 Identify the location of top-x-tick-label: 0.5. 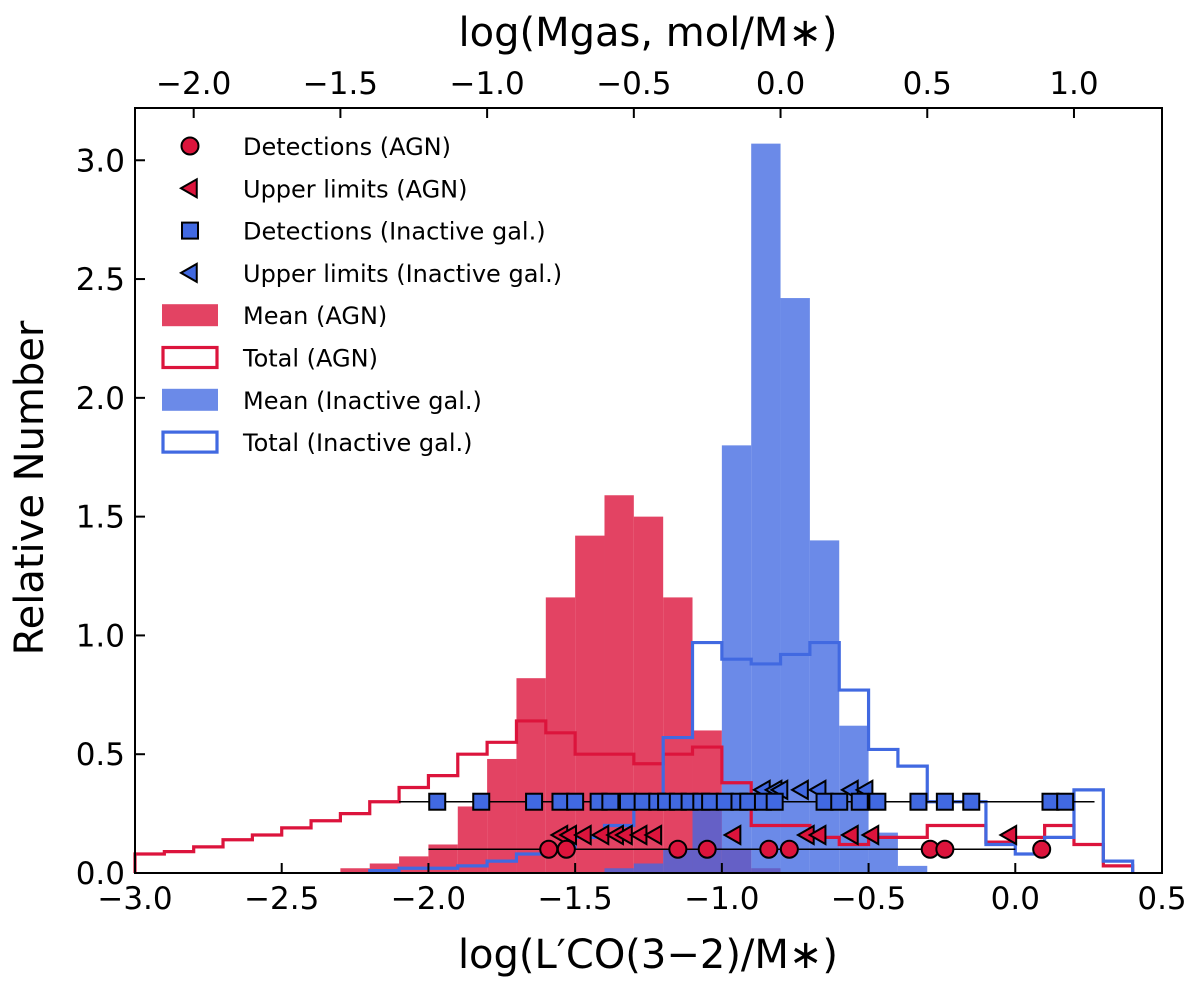
(927, 84).